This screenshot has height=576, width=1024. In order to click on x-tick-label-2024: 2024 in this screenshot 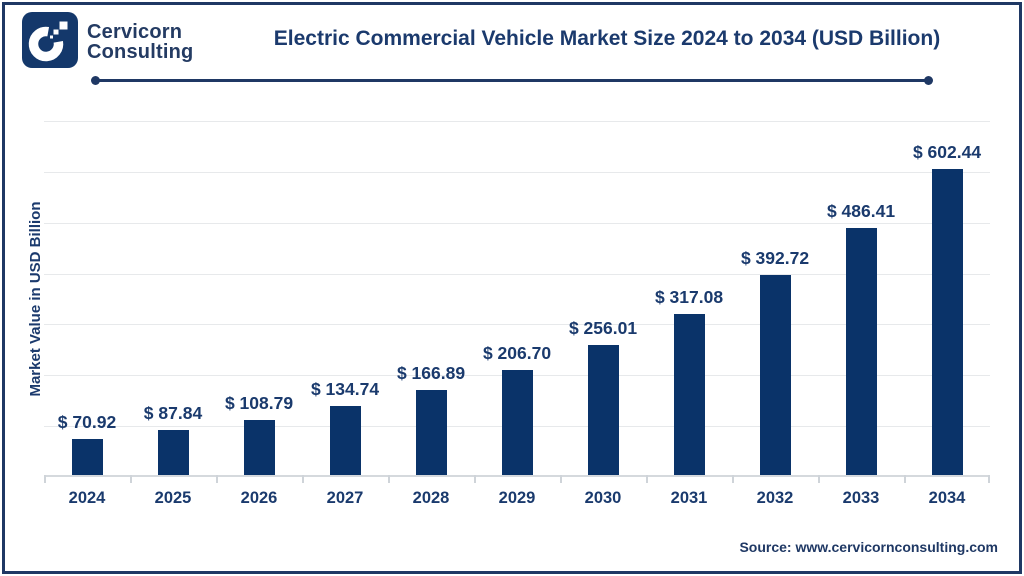, I will do `click(87, 498)`.